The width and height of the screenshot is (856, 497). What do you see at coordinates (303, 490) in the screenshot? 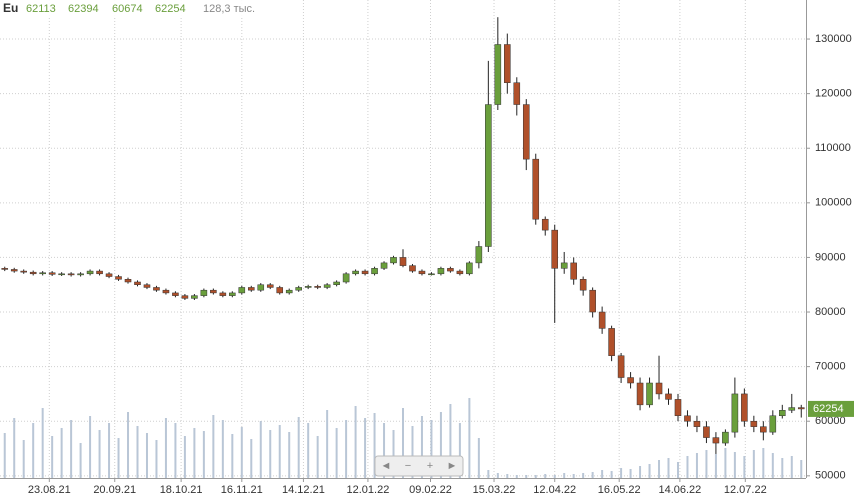
I see `x-tick-label: 14.12.21` at bounding box center [303, 490].